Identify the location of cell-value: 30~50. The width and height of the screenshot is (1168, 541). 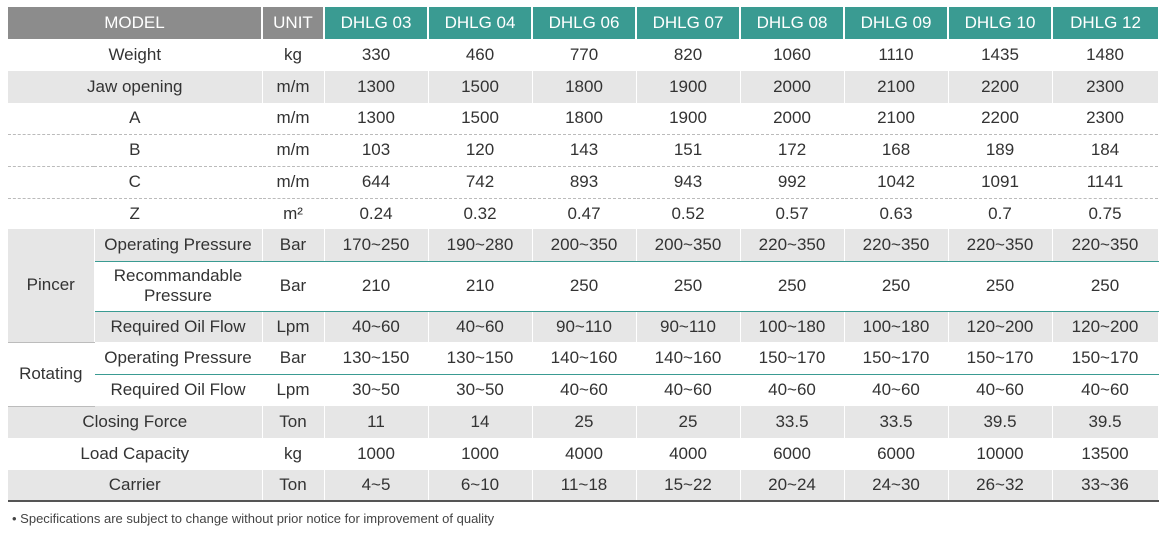
(480, 390).